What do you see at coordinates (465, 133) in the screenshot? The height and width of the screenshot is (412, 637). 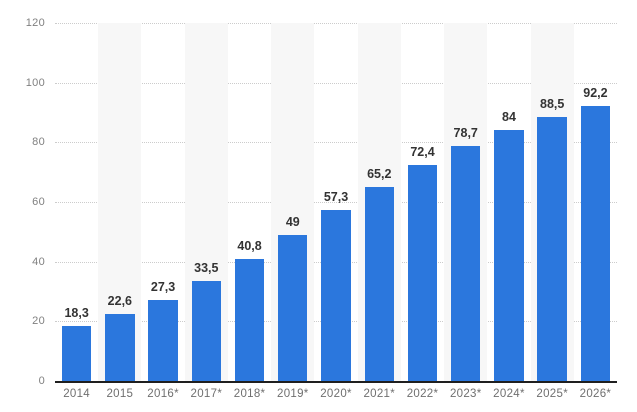 I see `bar-value-label: 78,7` at bounding box center [465, 133].